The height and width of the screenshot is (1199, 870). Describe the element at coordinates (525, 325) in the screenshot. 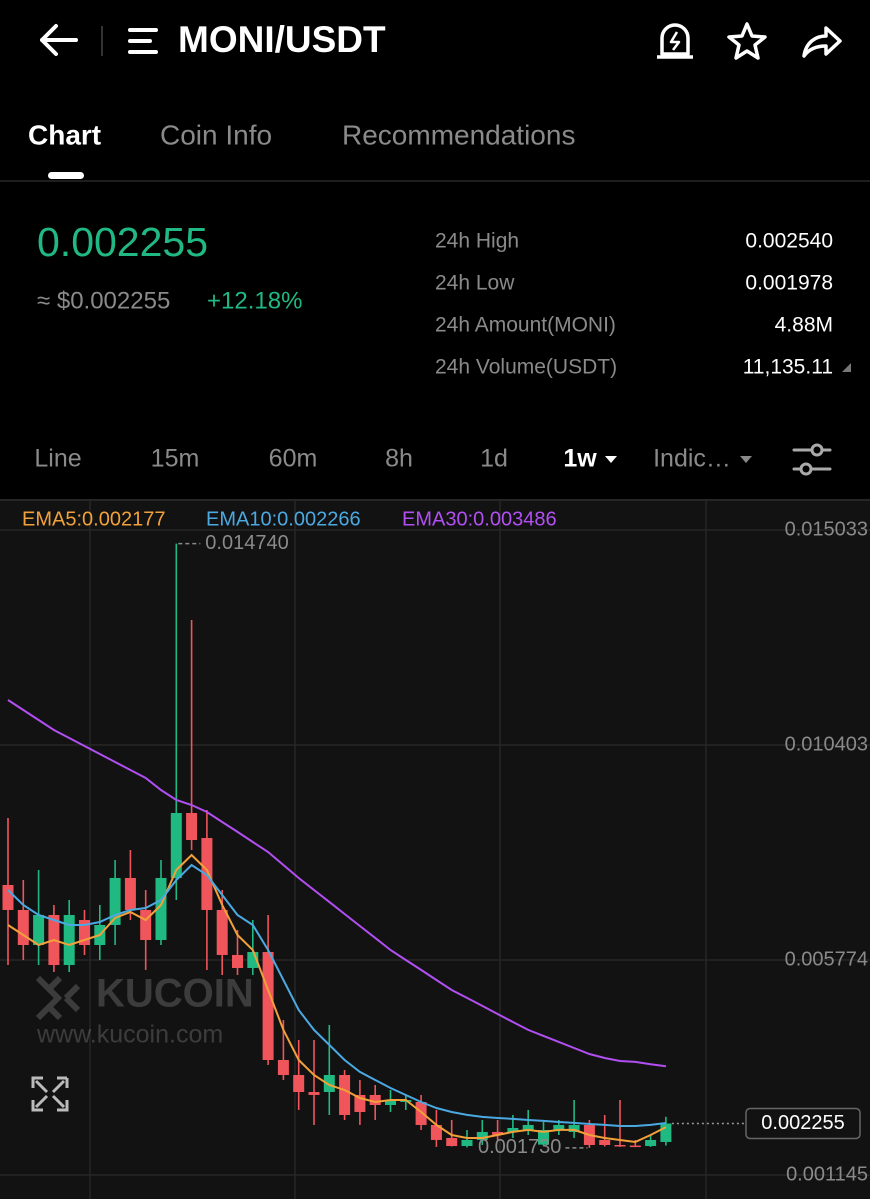

I see `stat-label: 24h Amount(MONI)` at that location.